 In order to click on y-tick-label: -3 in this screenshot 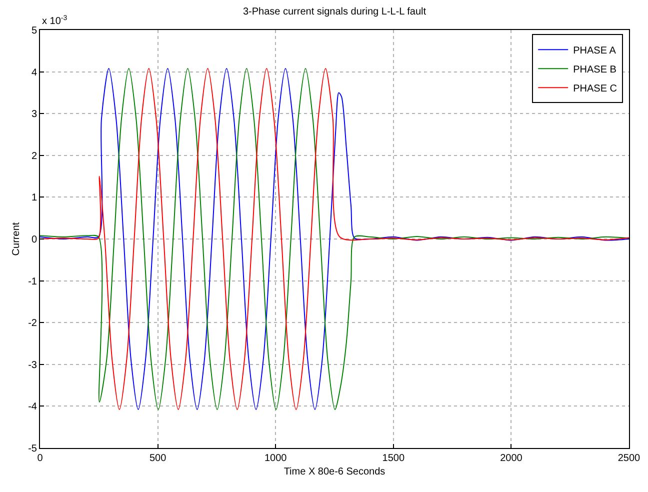, I will do `click(33, 365)`.